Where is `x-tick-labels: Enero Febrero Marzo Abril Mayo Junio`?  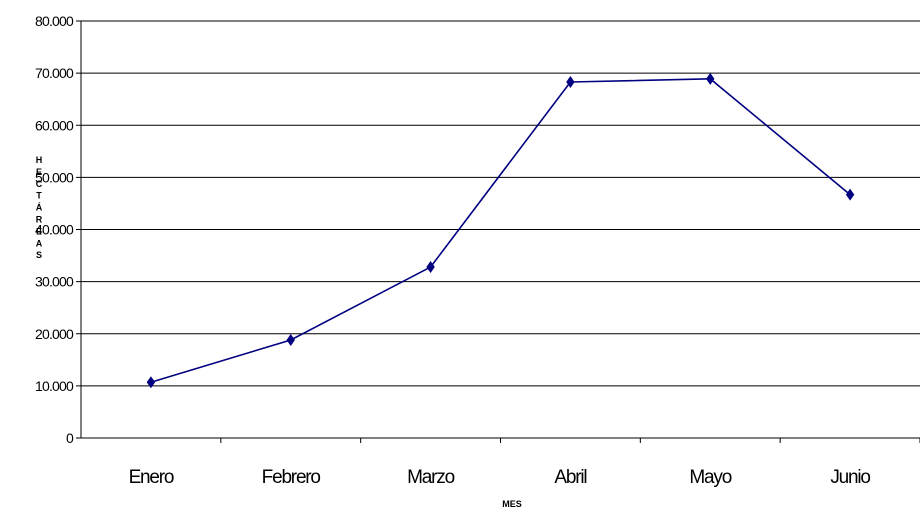 x-tick-labels: Enero Febrero Marzo Abril Mayo Junio is located at coordinates (524, 463).